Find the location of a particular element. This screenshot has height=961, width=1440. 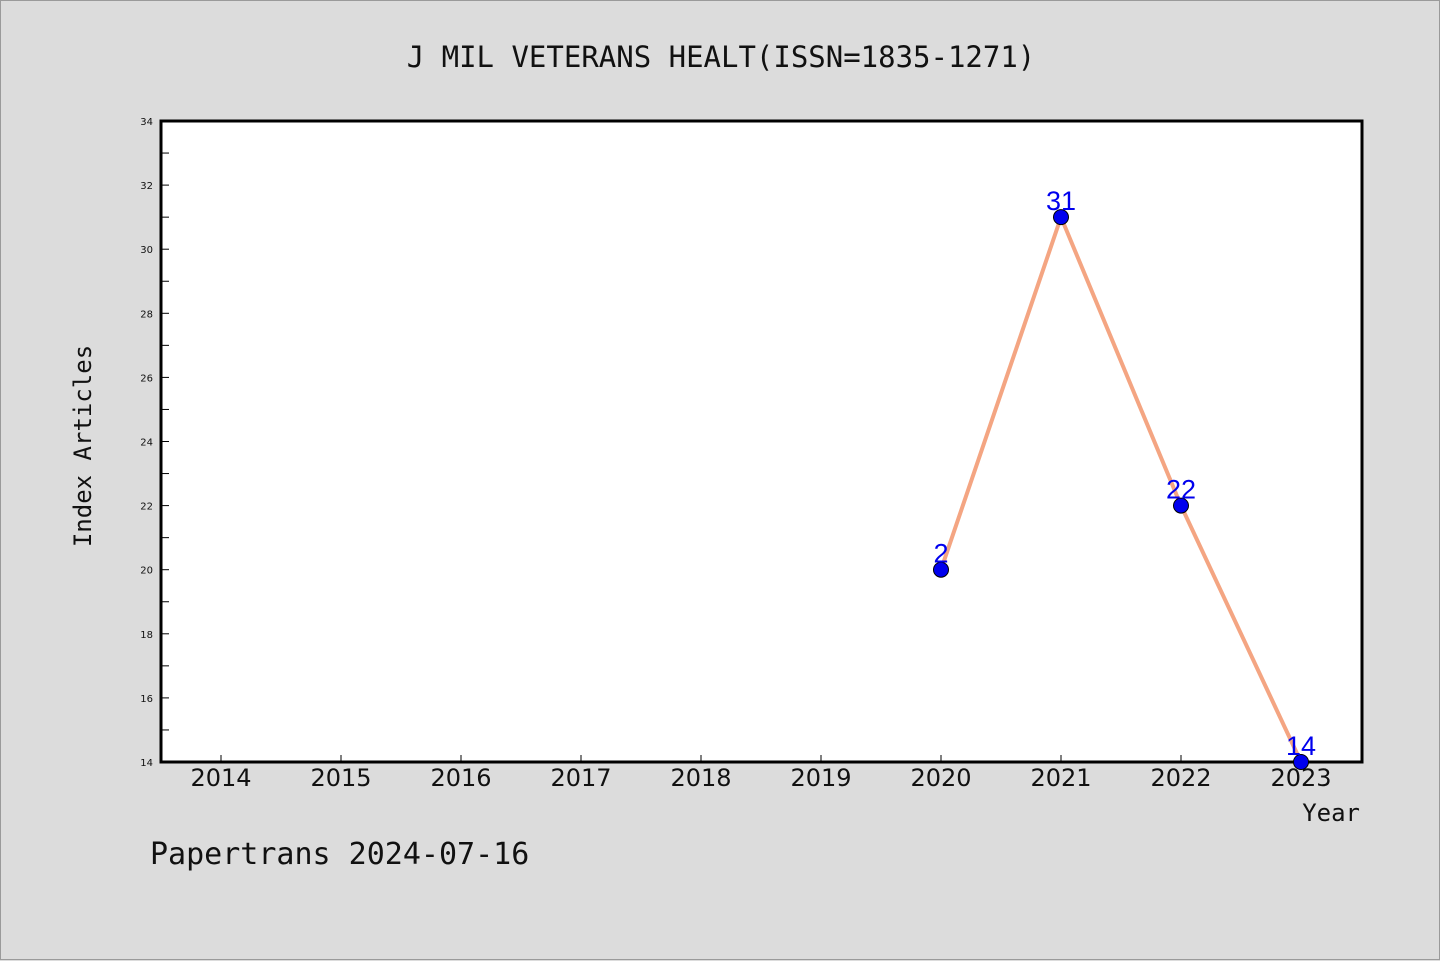

chart-title: J MIL VETERANS HEALT(ISSN=1835-1271) is located at coordinates (721, 57).